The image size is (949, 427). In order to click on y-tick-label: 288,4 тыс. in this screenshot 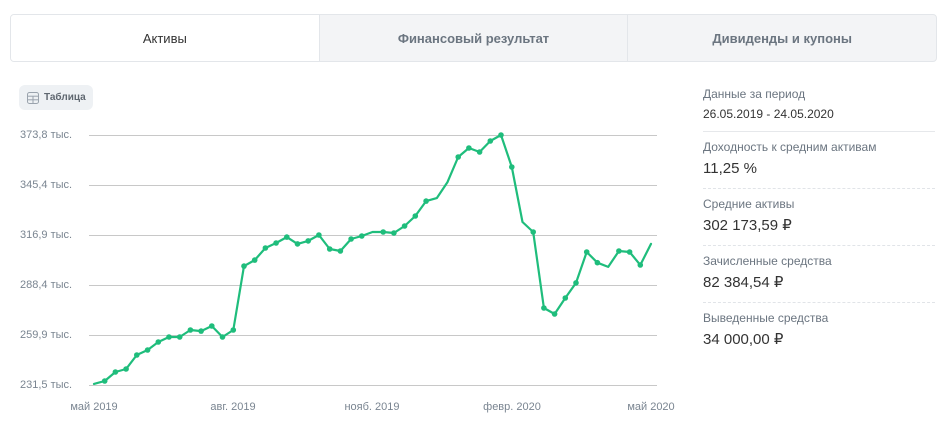, I will do `click(46, 285)`.